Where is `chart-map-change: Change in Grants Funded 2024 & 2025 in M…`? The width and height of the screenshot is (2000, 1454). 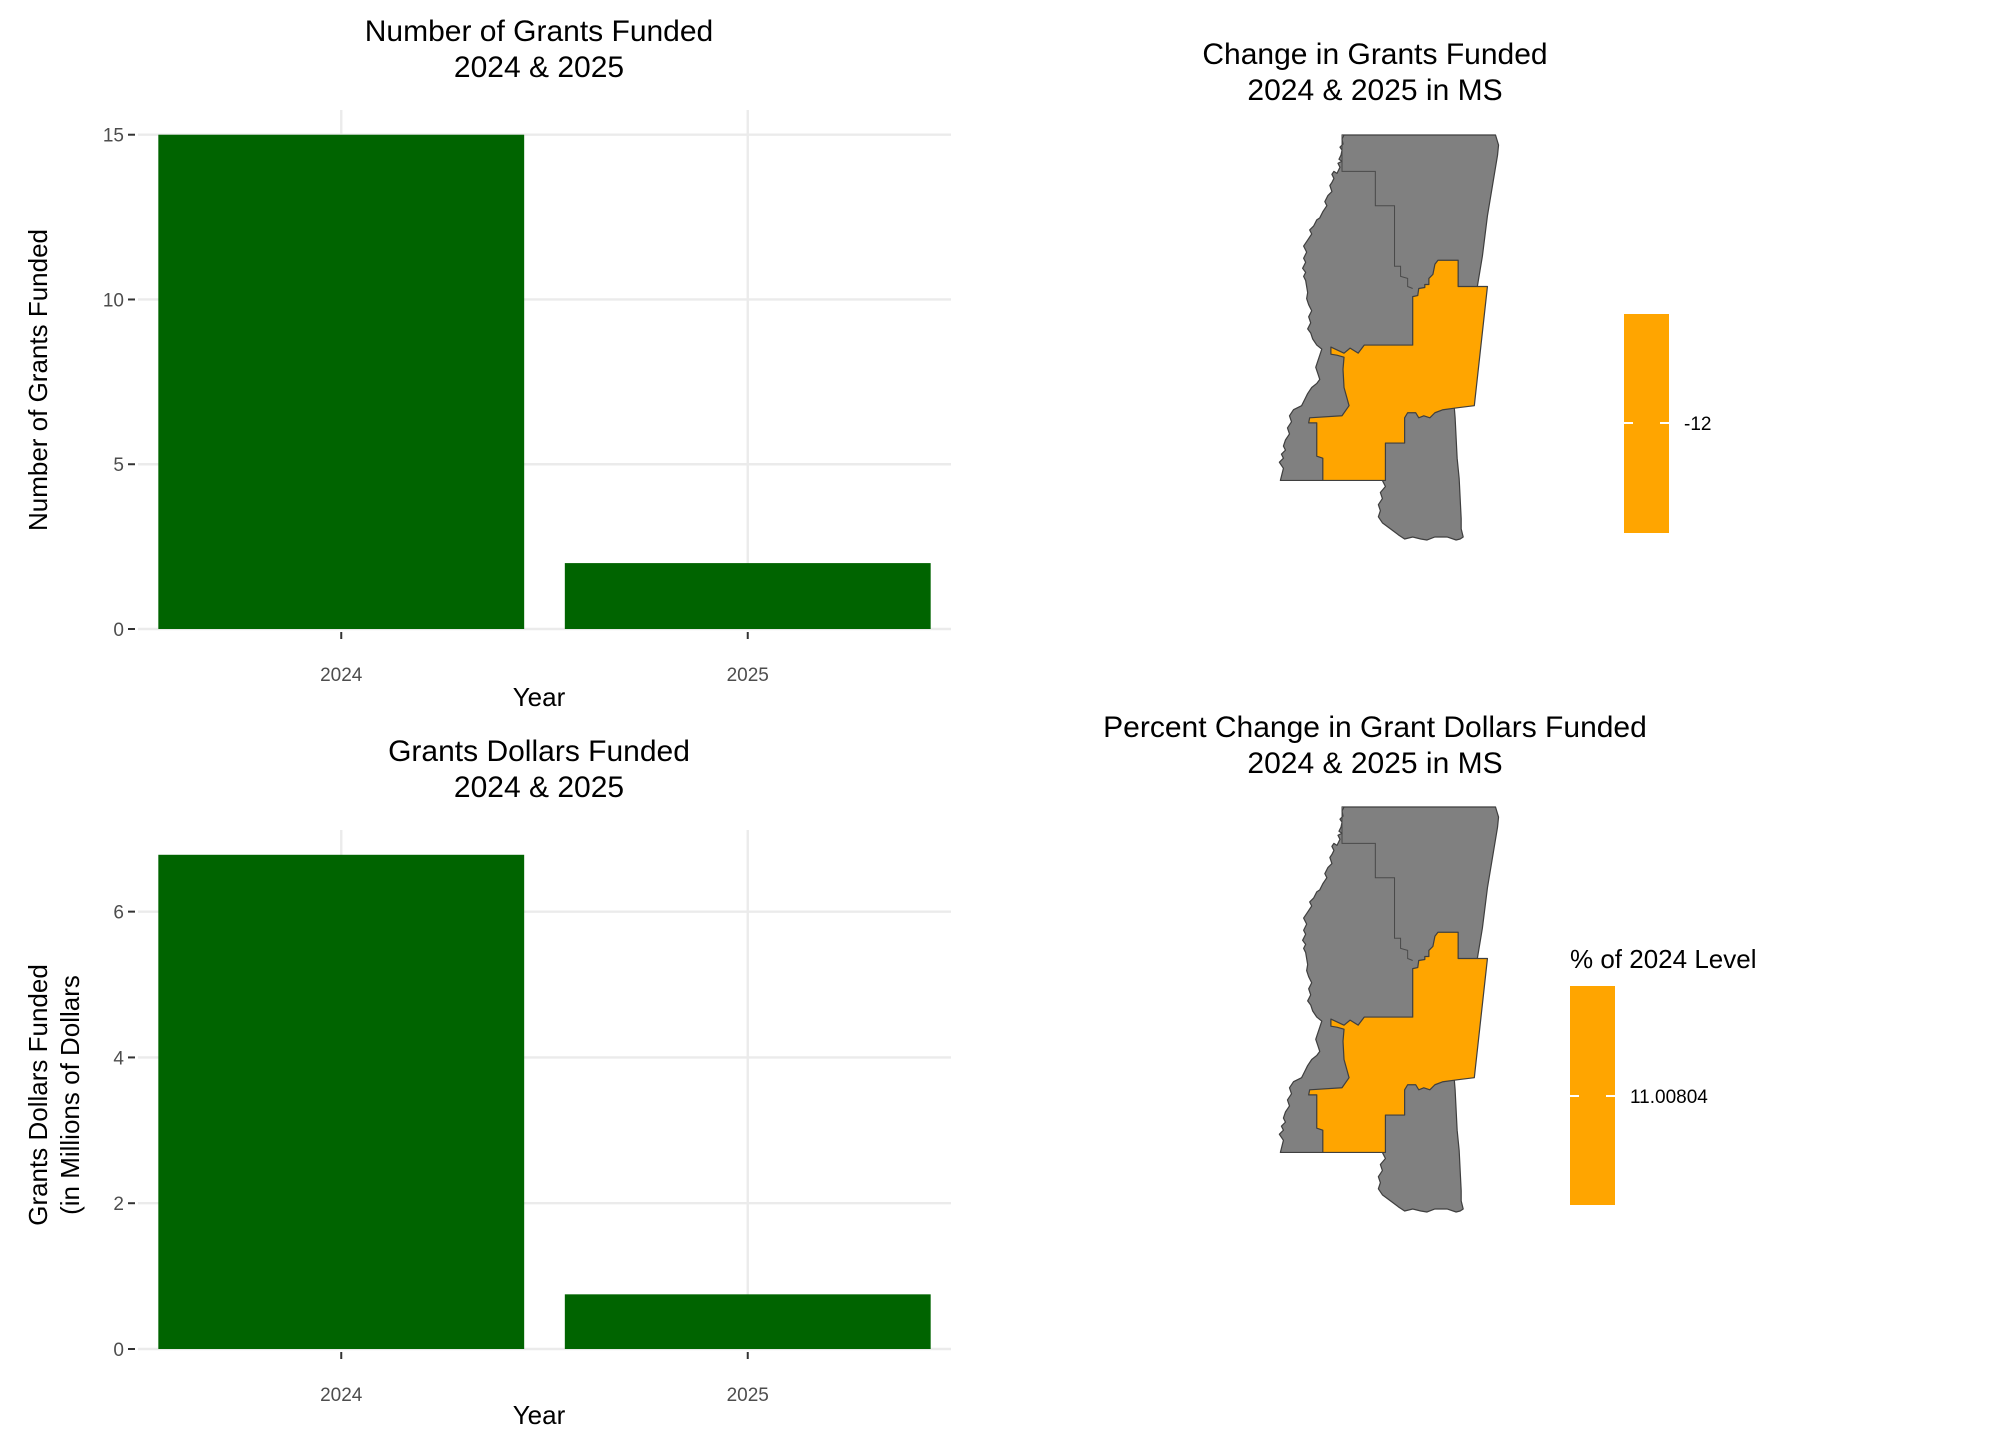 chart-map-change: Change in Grants Funded 2024 & 2025 in M… is located at coordinates (1456, 289).